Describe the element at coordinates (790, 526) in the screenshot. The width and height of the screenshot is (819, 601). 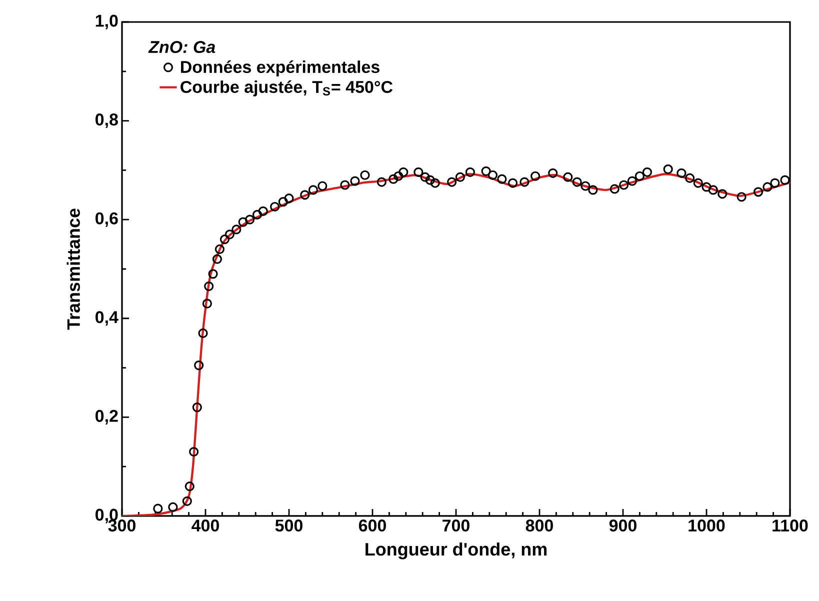
I see `x-tick-label: 1100` at that location.